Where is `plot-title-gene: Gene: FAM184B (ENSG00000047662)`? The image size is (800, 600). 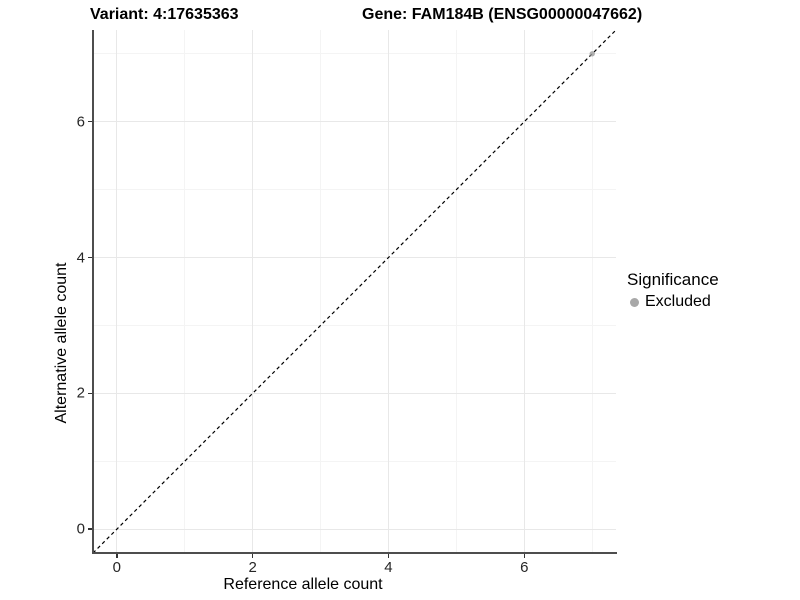
plot-title-gene: Gene: FAM184B (ENSG00000047662) is located at coordinates (502, 14).